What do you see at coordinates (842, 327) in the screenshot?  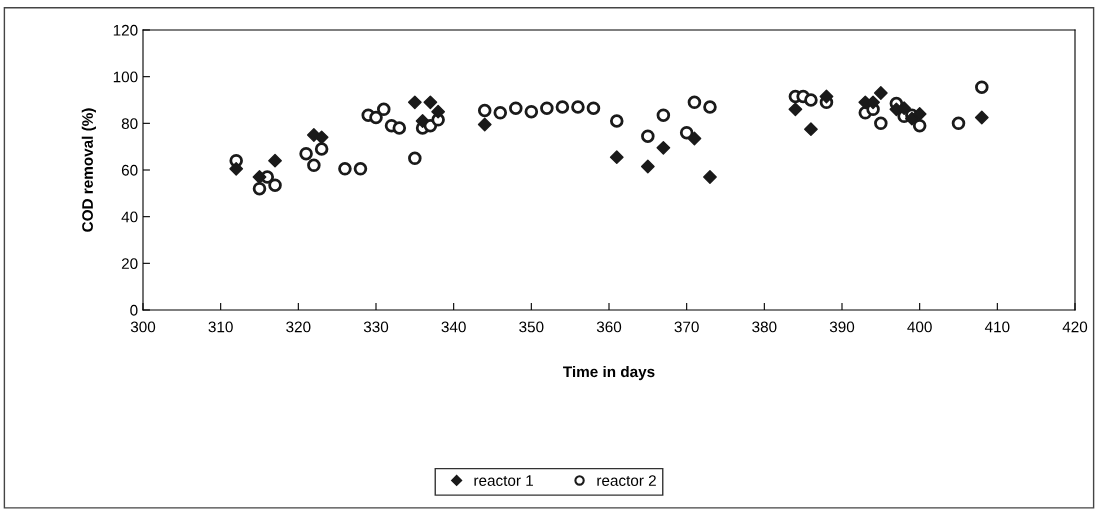 I see `x-tick-label: 390` at bounding box center [842, 327].